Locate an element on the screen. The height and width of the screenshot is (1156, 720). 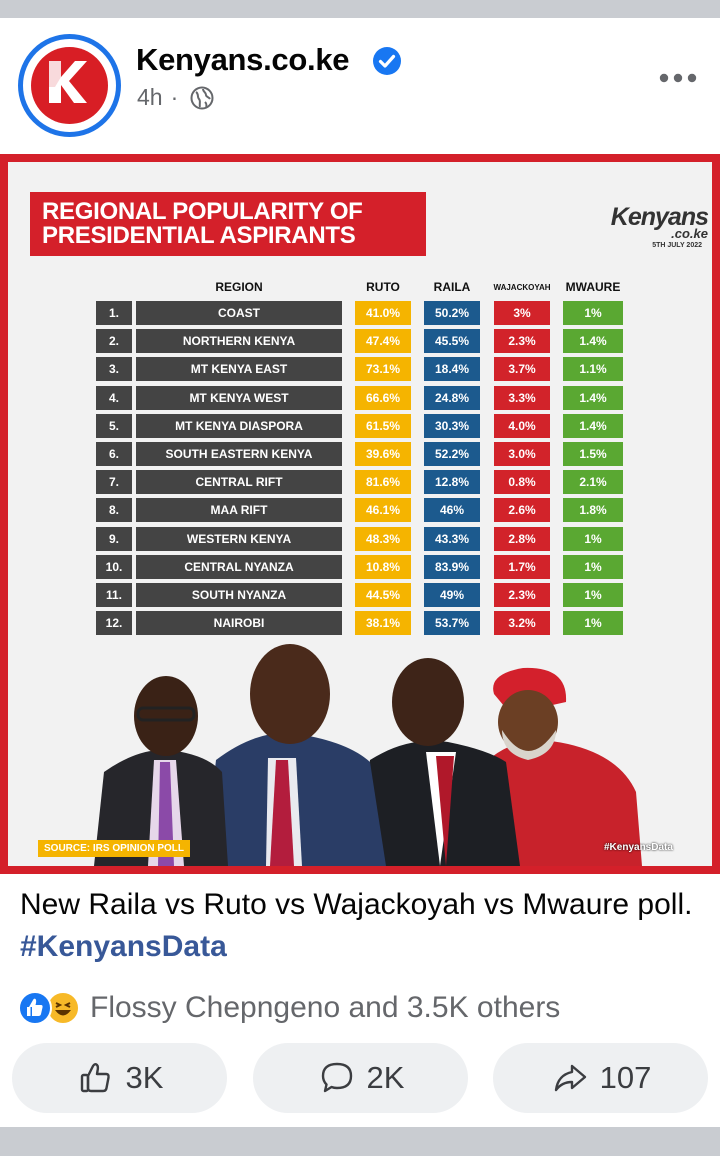
like-reaction-icon is located at coordinates (35, 1008).